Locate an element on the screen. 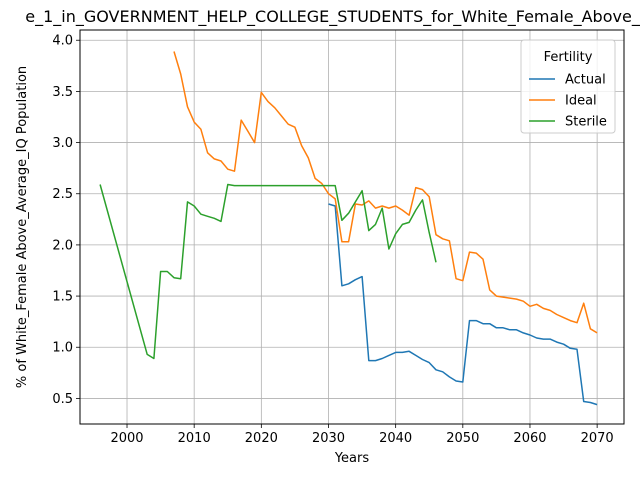 The height and width of the screenshot is (480, 640). x-axis-ticks: 2000 2010 2020 2030 2040 2050 2060 2070 is located at coordinates (362, 435).